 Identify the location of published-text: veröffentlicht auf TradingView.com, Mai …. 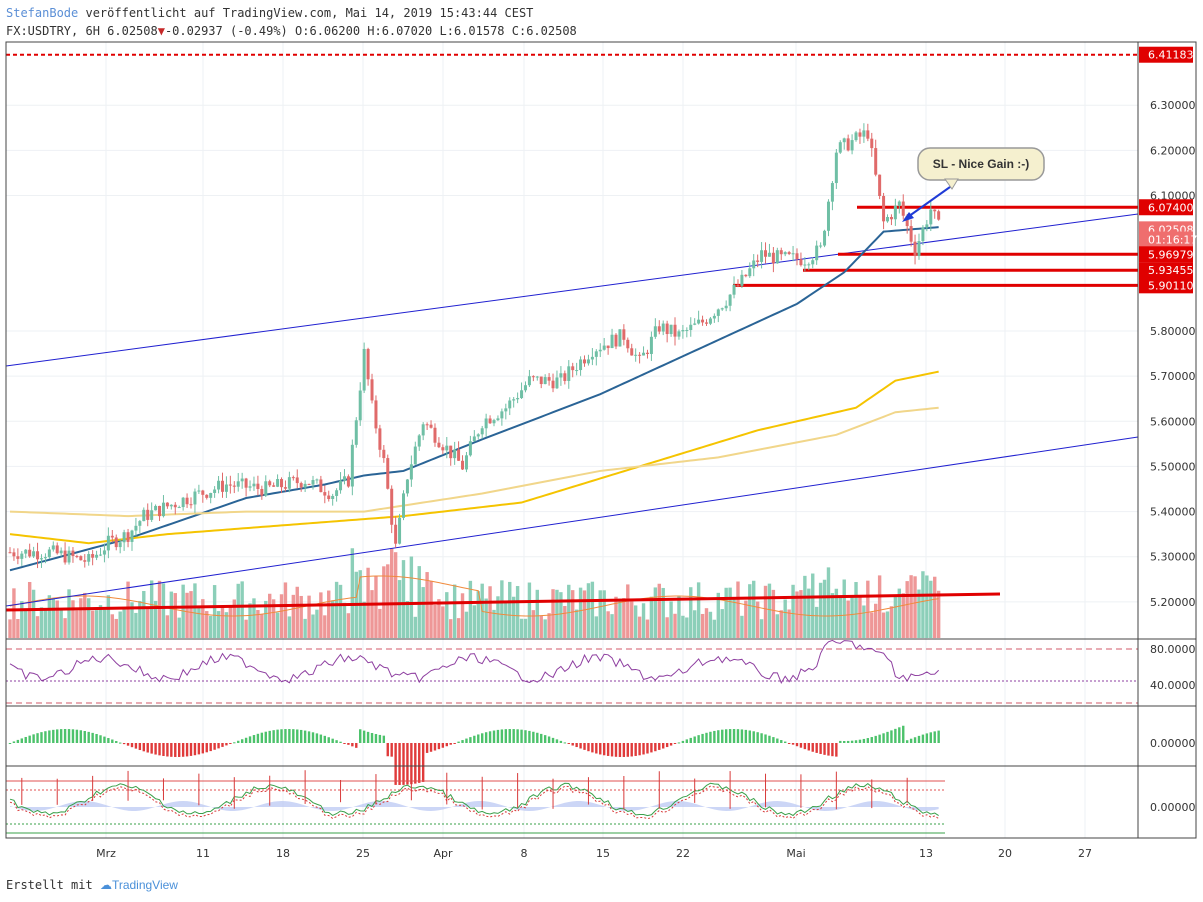
(309, 13).